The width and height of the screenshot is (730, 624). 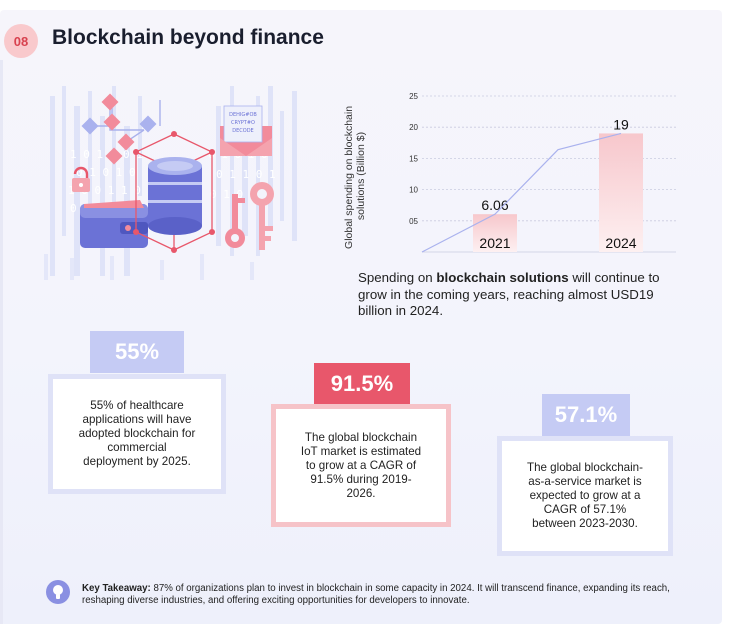 What do you see at coordinates (116, 588) in the screenshot?
I see `takeaway-label: Key Takeaway:` at bounding box center [116, 588].